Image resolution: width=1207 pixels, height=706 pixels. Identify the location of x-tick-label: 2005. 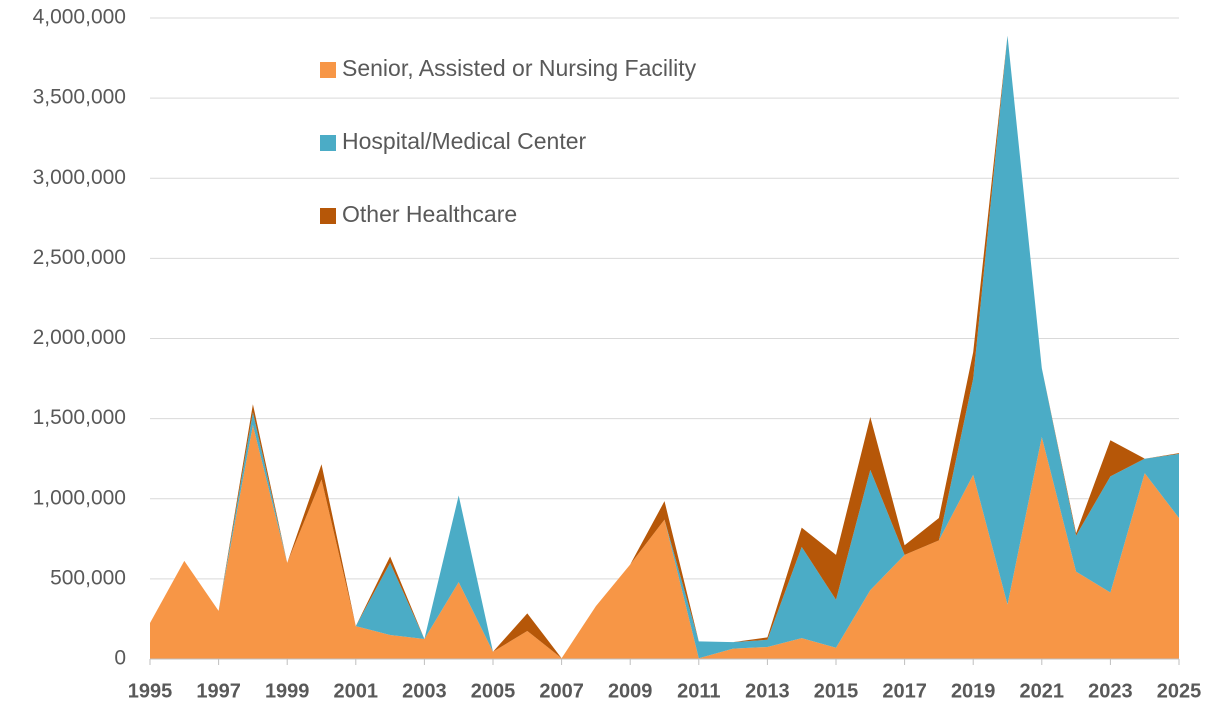
(493, 691).